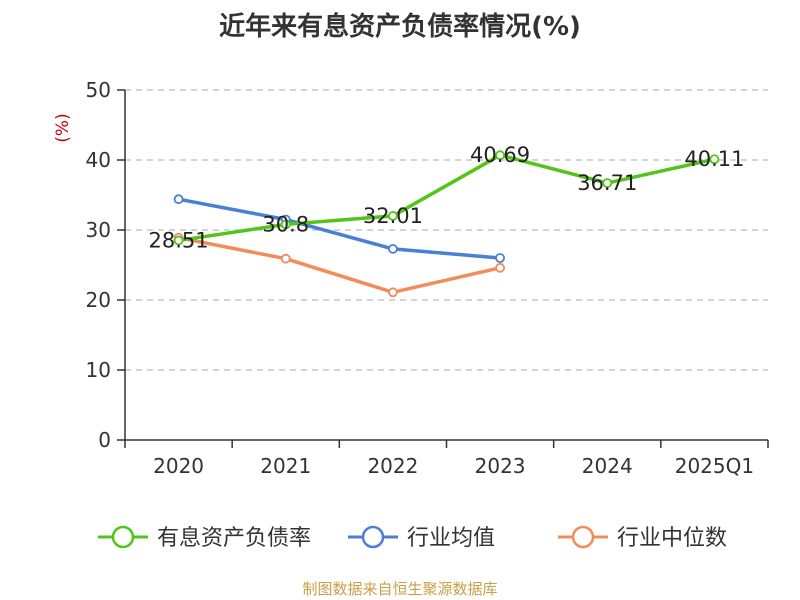 The width and height of the screenshot is (800, 600). Describe the element at coordinates (500, 466) in the screenshot. I see `x-tick-label: 2023` at that location.